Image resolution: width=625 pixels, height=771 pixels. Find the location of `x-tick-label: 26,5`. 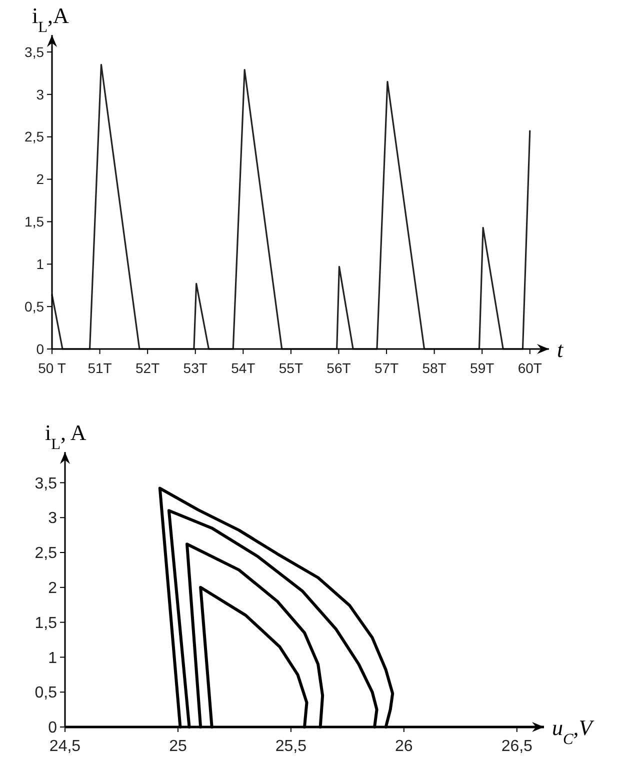

x-tick-label: 26,5 is located at coordinates (517, 746).